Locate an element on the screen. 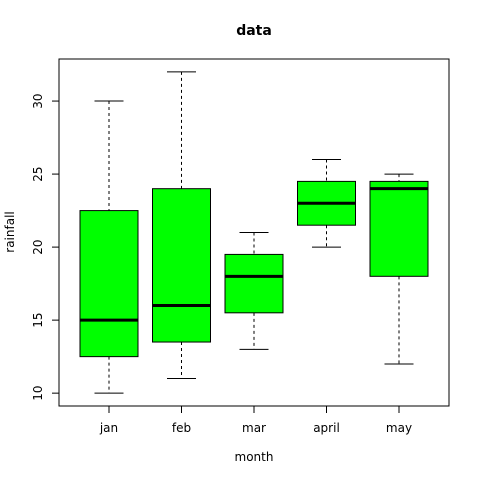  y-tick-label: 10 is located at coordinates (38, 393).